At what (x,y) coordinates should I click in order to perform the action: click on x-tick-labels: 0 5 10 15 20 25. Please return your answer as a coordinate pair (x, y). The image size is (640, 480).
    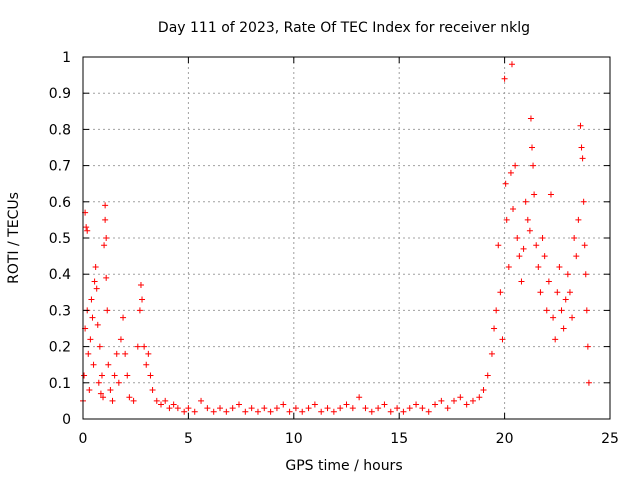
    Looking at the image, I should click on (349, 439).